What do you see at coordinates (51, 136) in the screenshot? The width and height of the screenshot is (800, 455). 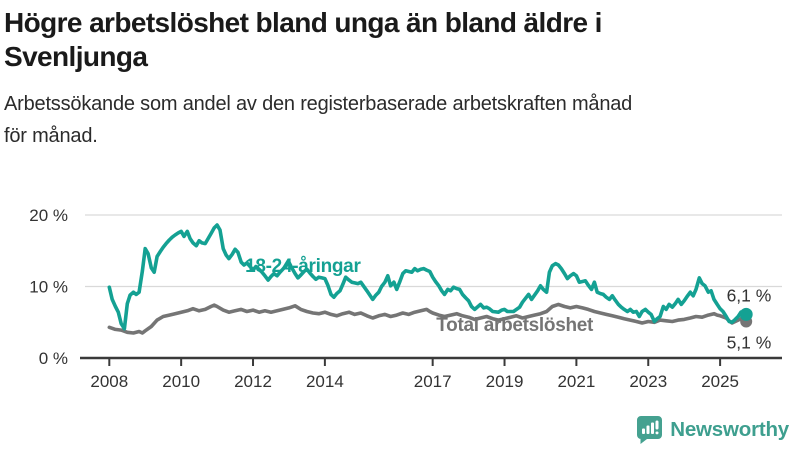 I see `subtitle-line-2: för månad.` at bounding box center [51, 136].